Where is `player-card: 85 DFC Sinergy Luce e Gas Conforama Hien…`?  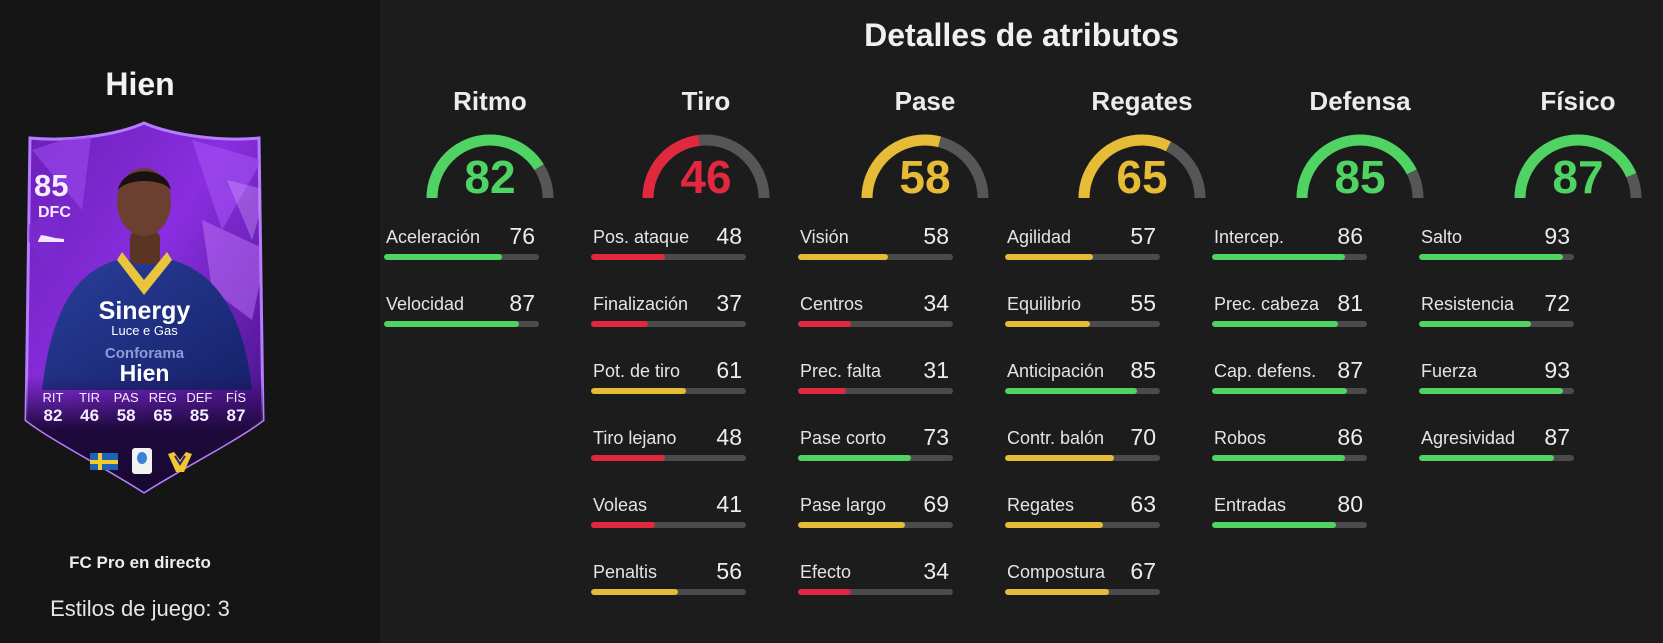 player-card: 85 DFC Sinergy Luce e Gas Conforama Hien… is located at coordinates (144, 307).